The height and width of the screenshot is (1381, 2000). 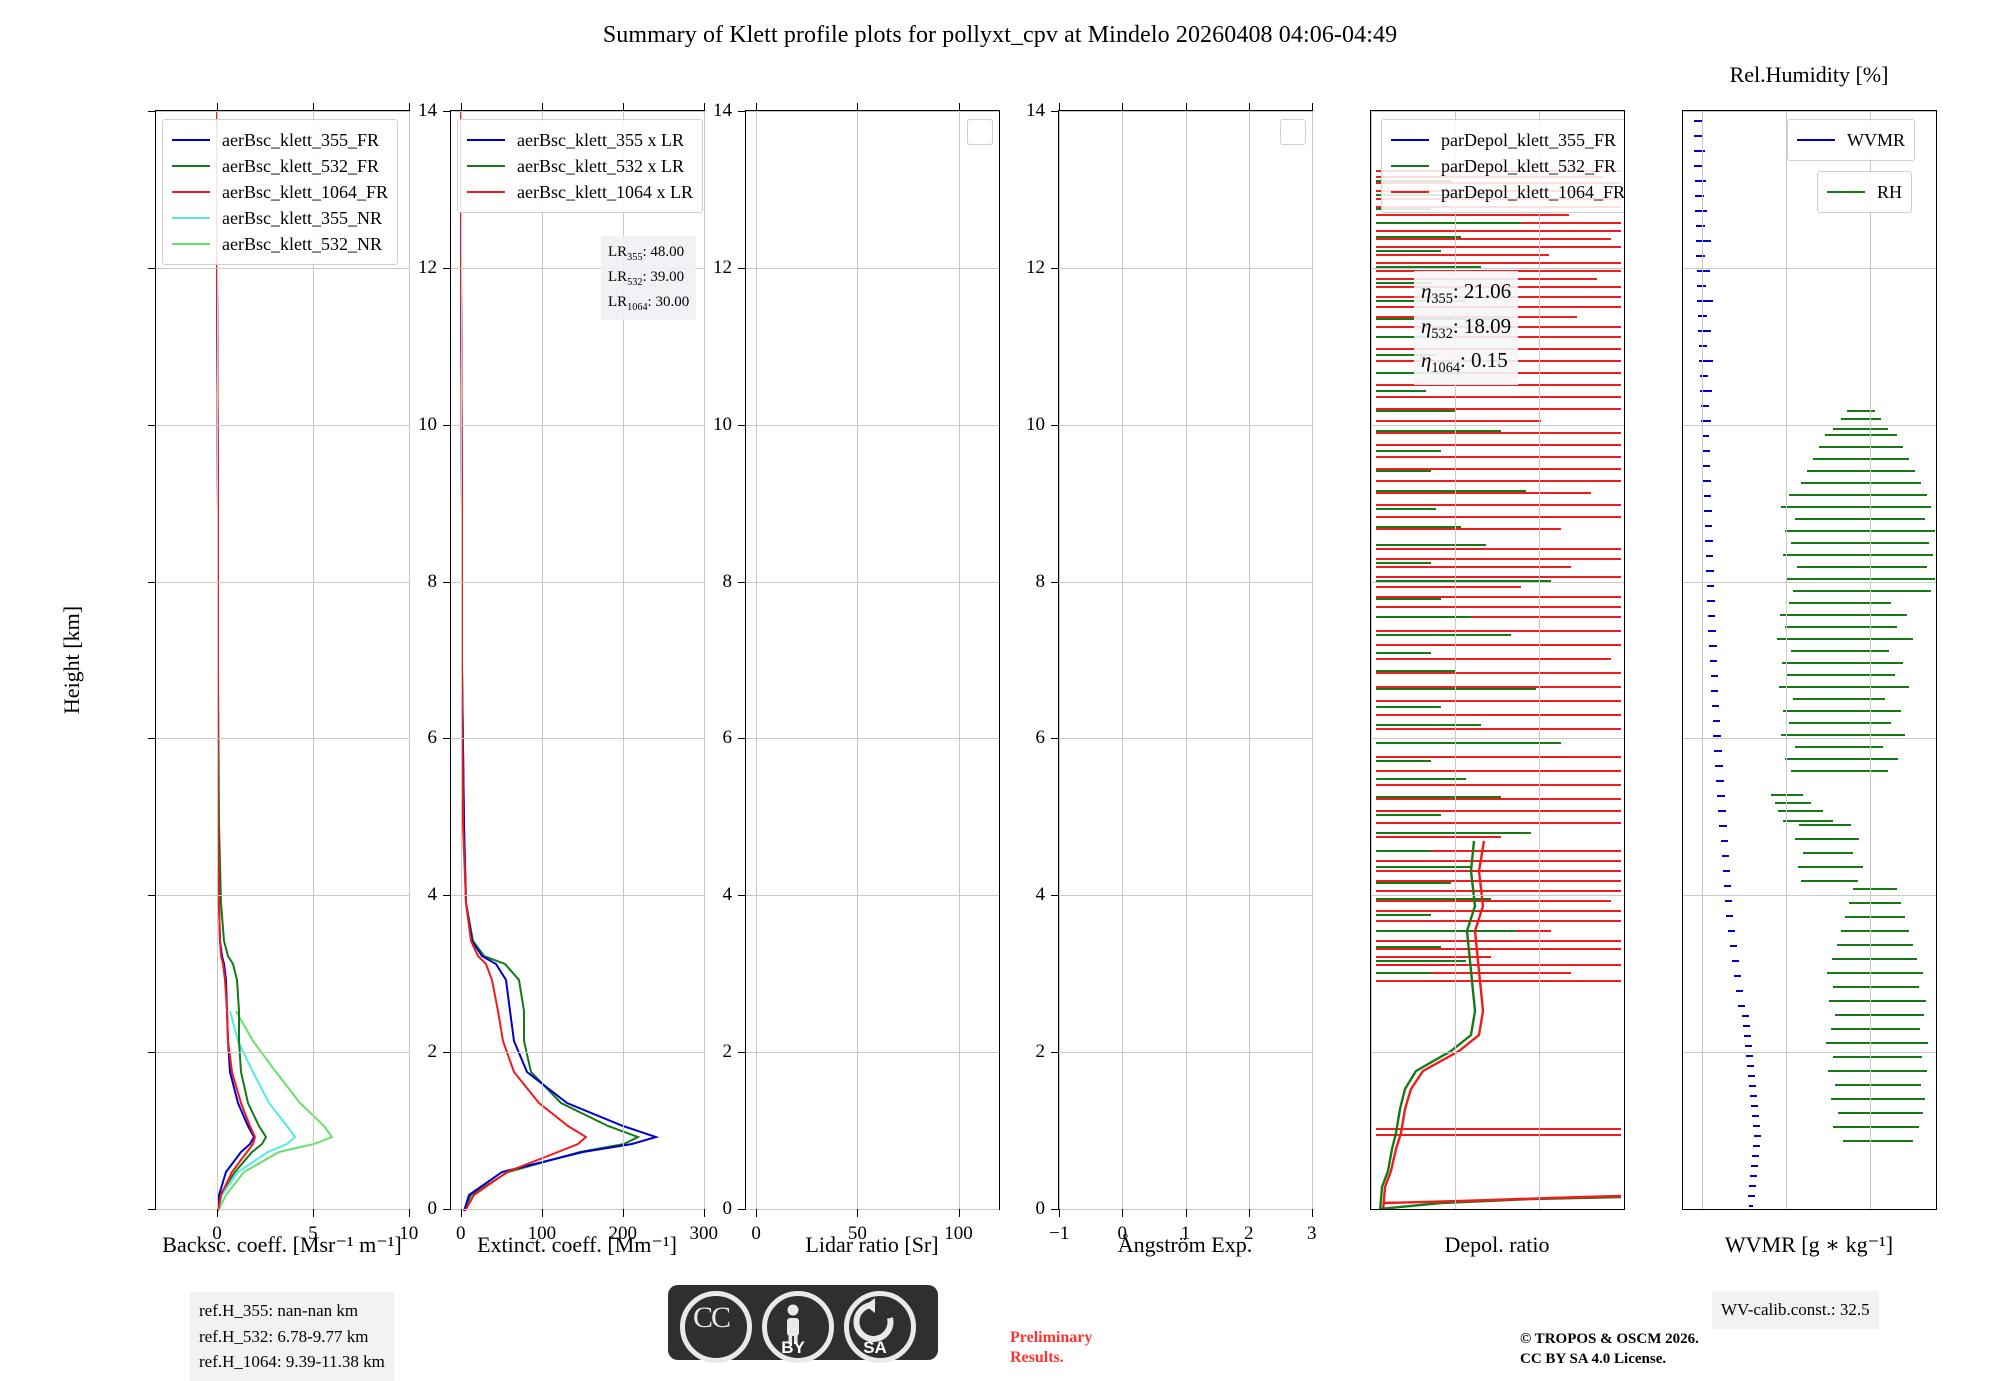 I want to click on cc-license-badge: CC BY SA, so click(x=803, y=1324).